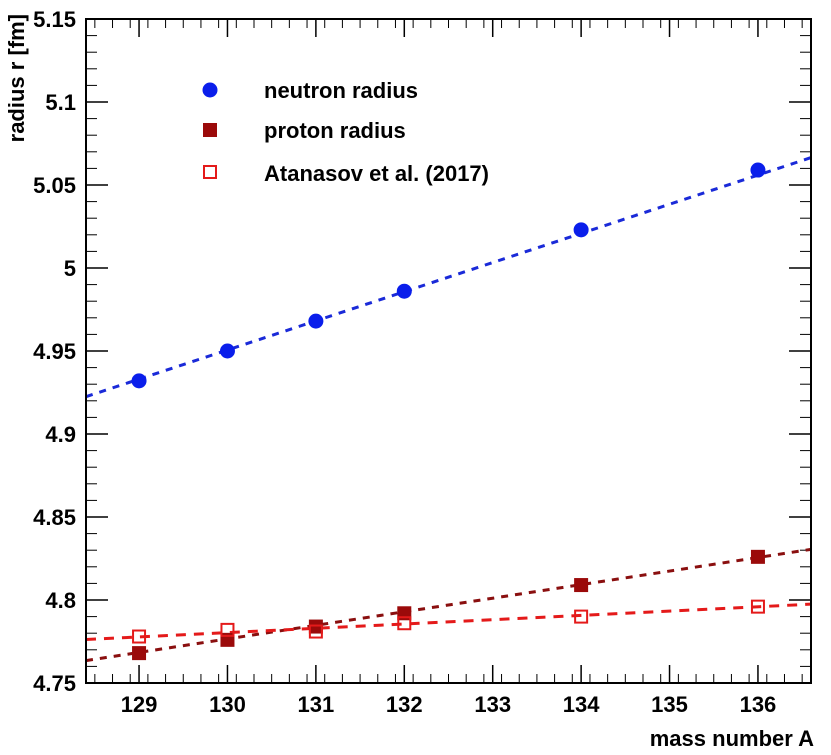 This screenshot has height=755, width=831. What do you see at coordinates (376, 173) in the screenshot?
I see `legend-label-atanasov: Atanasov et al. (2017)` at bounding box center [376, 173].